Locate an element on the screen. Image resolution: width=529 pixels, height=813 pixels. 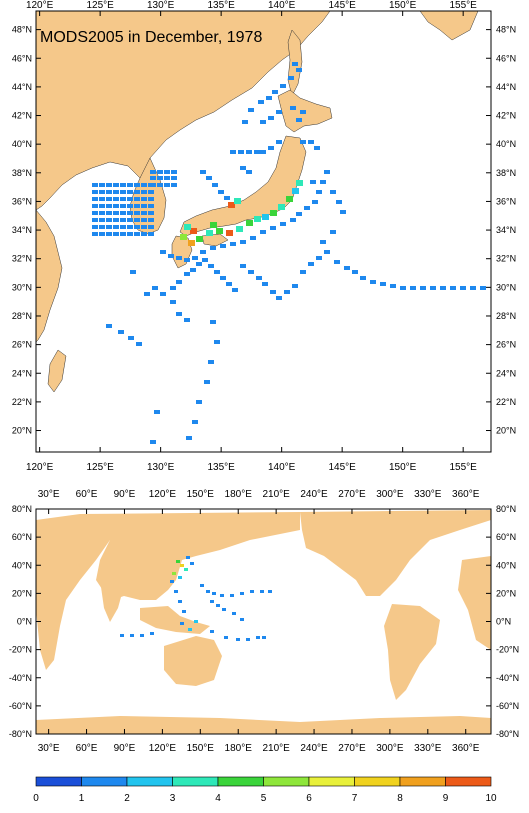
top-lon-label: 130°E is located at coordinates (161, 5).